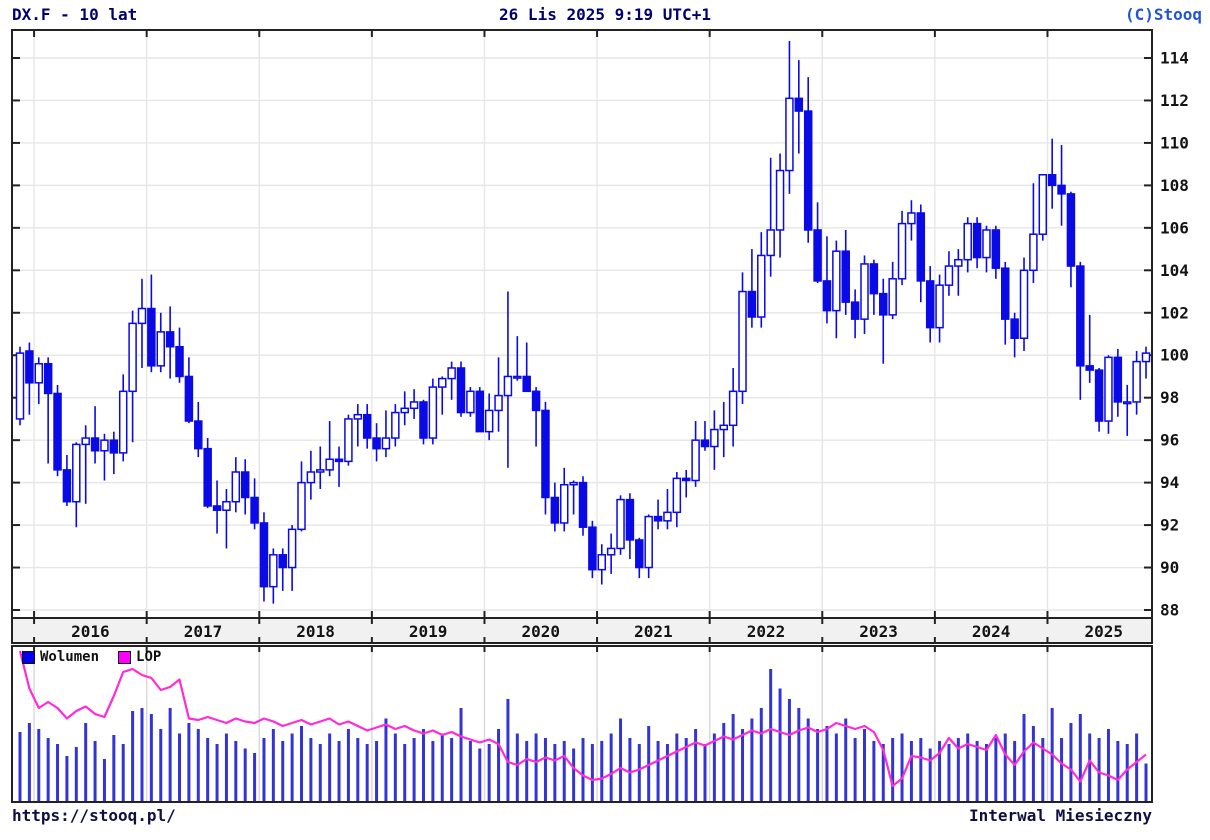 Image resolution: width=1210 pixels, height=840 pixels. What do you see at coordinates (90, 631) in the screenshot?
I see `year-label: 2016` at bounding box center [90, 631].